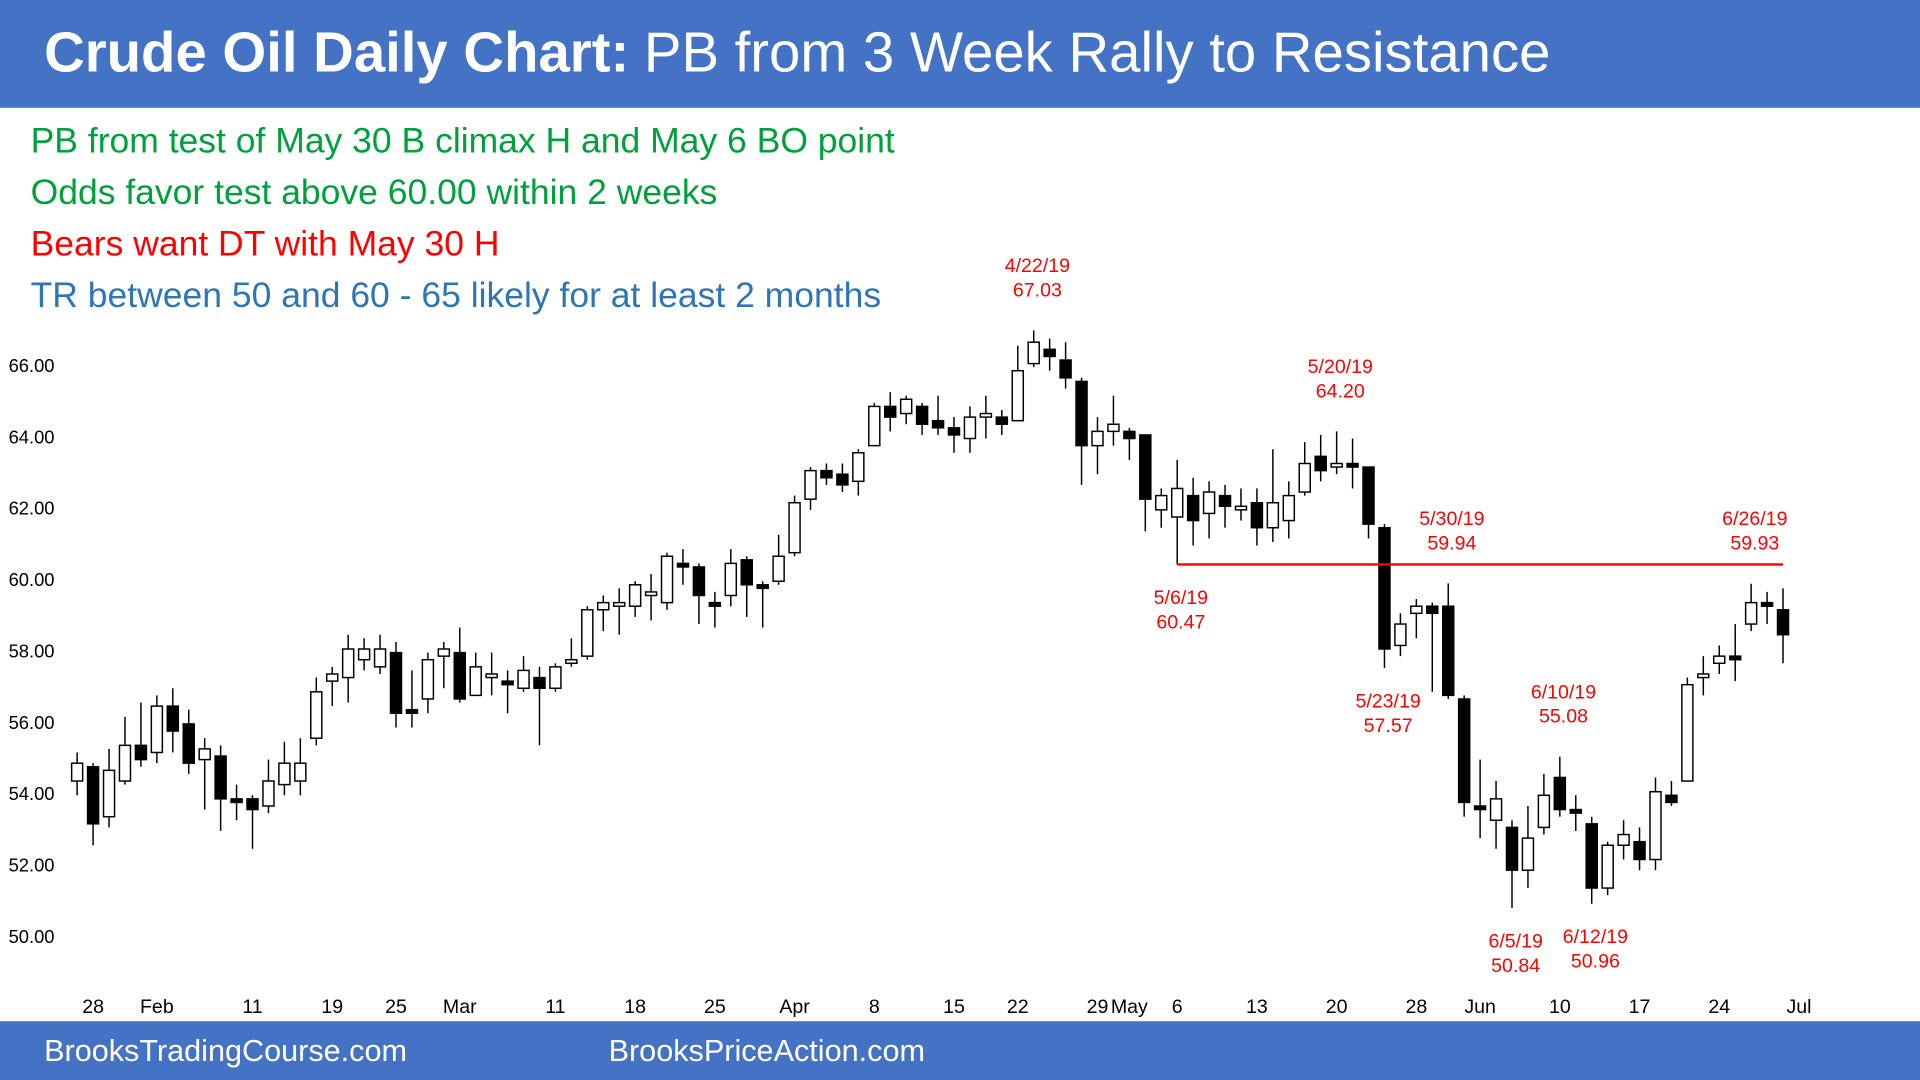 This screenshot has height=1080, width=1920. What do you see at coordinates (1177, 1007) in the screenshot?
I see `x-tick-label: 6` at bounding box center [1177, 1007].